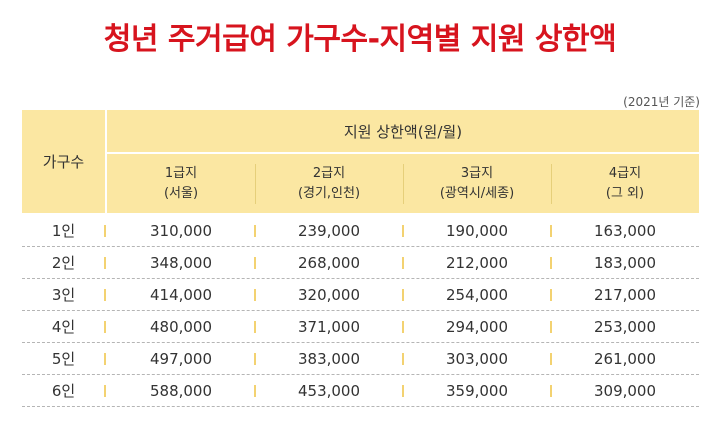 Image resolution: width=720 pixels, height=442 pixels. I want to click on table-row: 2인 348,000 268,000 212,000 183,000, so click(360, 263).